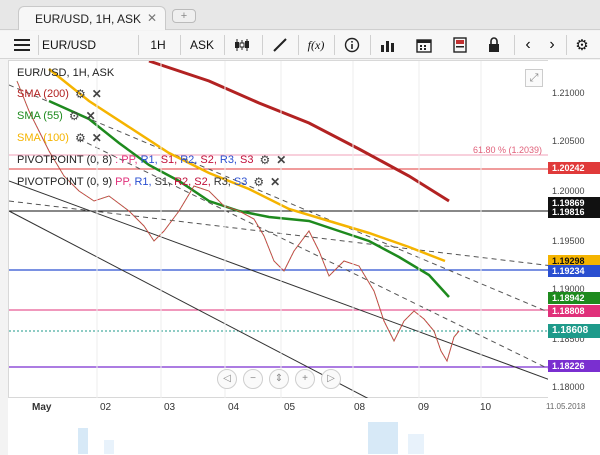  I want to click on draw-line-icon, so click(280, 45).